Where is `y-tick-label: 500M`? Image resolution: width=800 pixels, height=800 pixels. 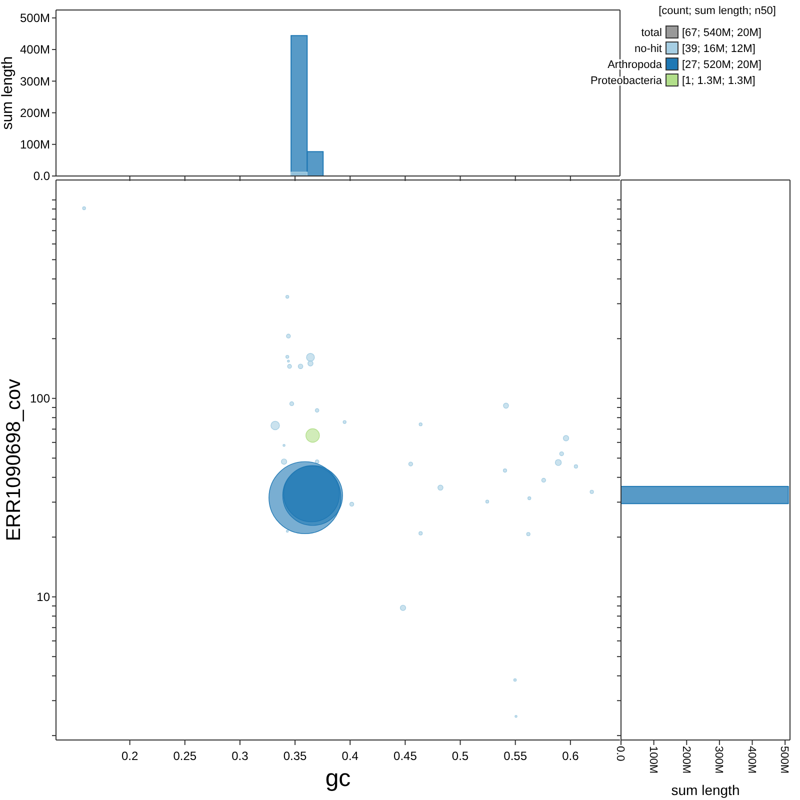 y-tick-label: 500M is located at coordinates (35, 18).